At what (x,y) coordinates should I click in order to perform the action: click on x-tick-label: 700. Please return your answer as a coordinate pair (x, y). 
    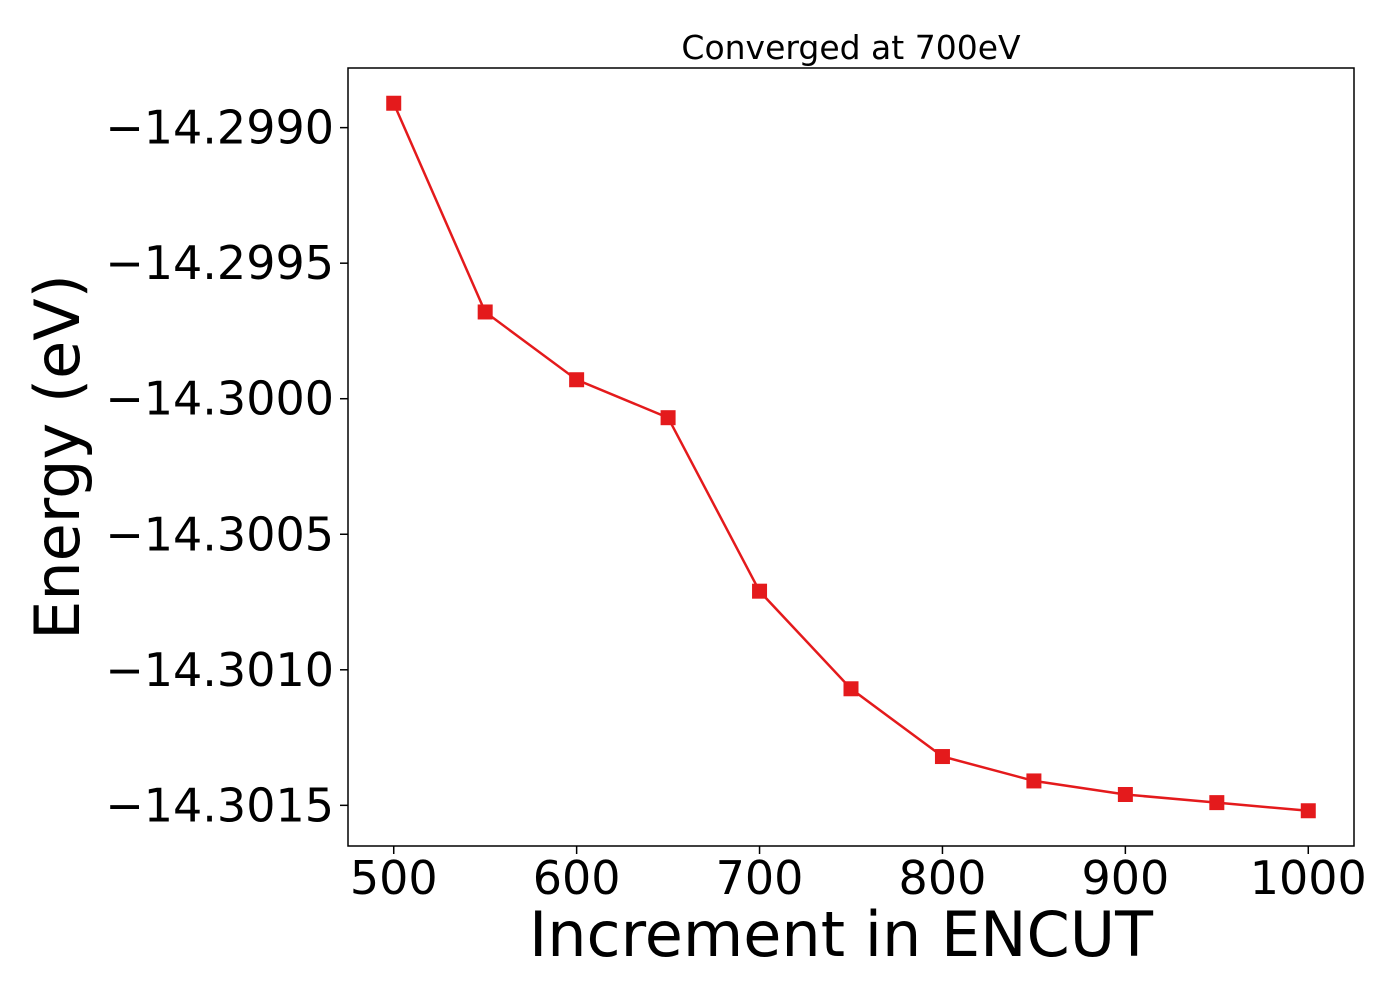
    Looking at the image, I should click on (760, 878).